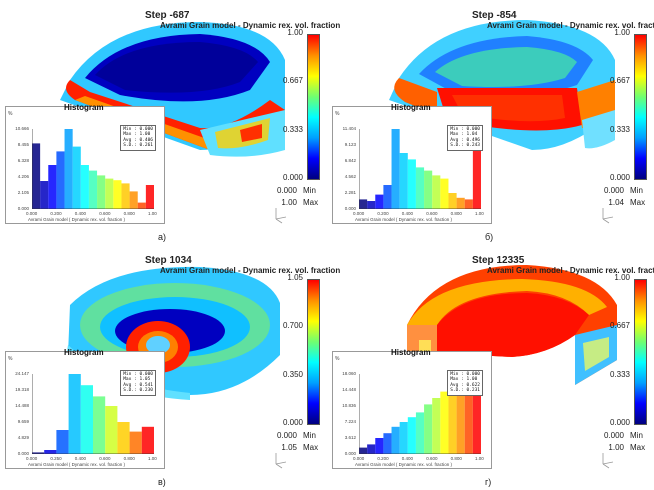 The width and height of the screenshot is (654, 490). Describe the element at coordinates (349, 373) in the screenshot. I see `histogram-y-tick: 18.060` at that location.